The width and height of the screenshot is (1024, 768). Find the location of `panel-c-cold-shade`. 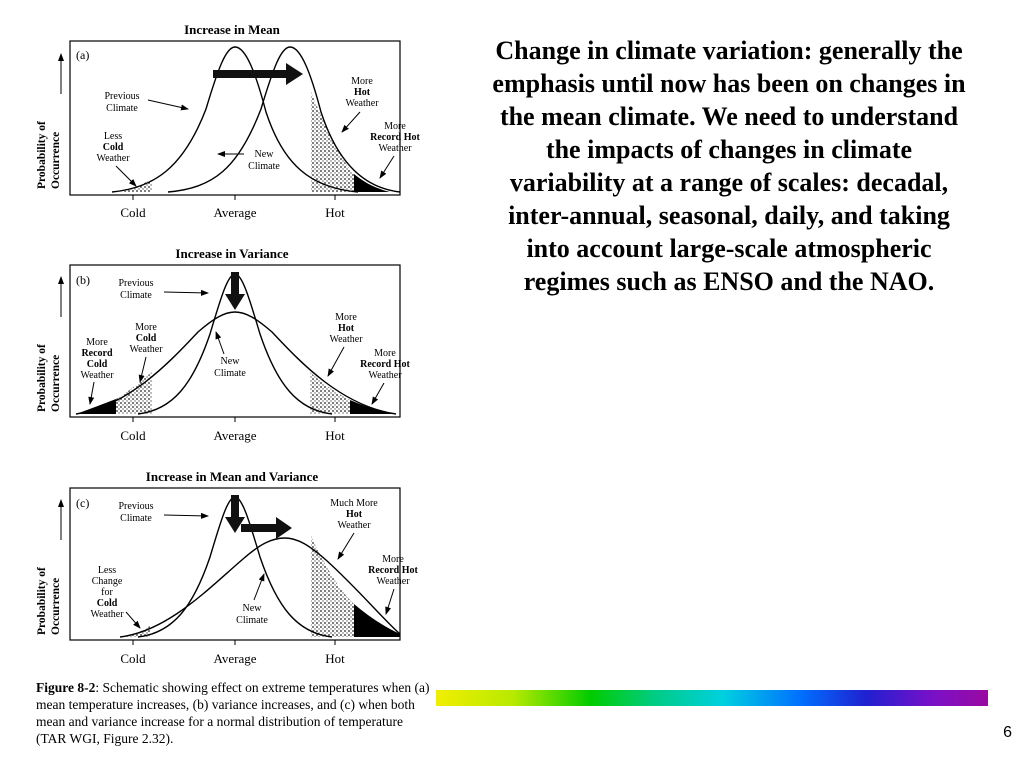

panel-c-cold-shade is located at coordinates (138, 631).